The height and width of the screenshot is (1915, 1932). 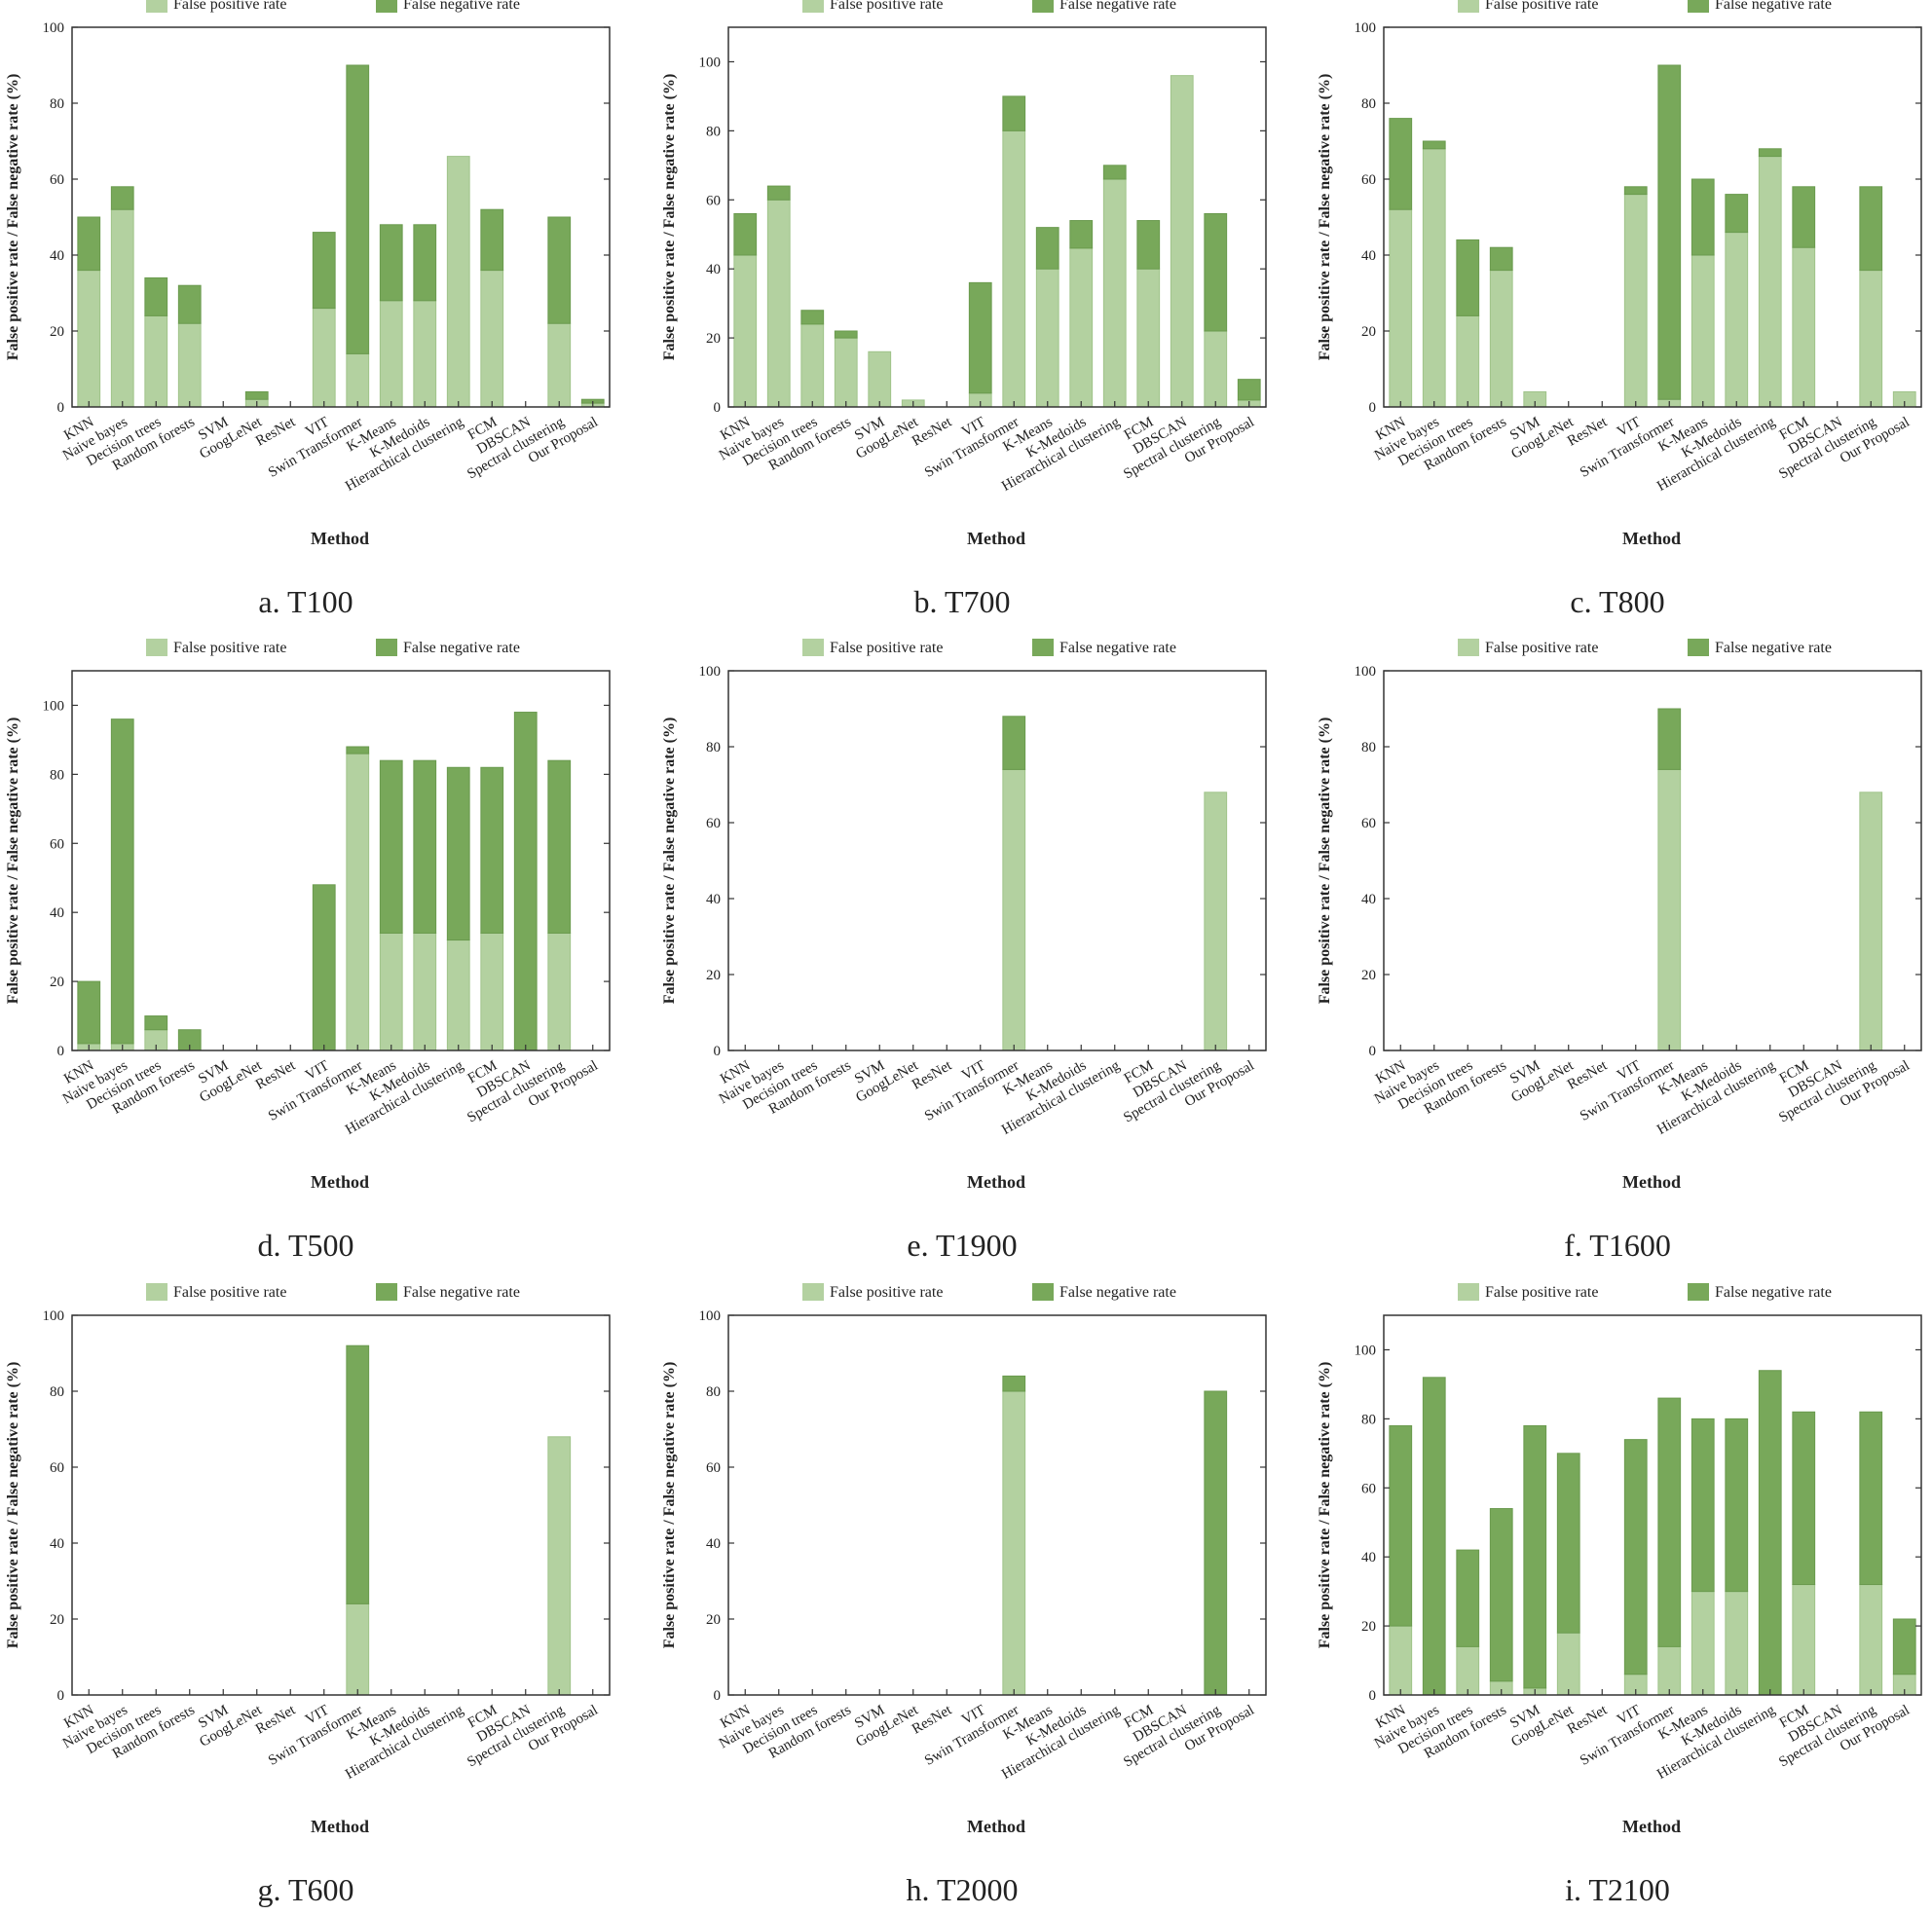 What do you see at coordinates (462, 648) in the screenshot?
I see `legend-fn-label: False negative rate` at bounding box center [462, 648].